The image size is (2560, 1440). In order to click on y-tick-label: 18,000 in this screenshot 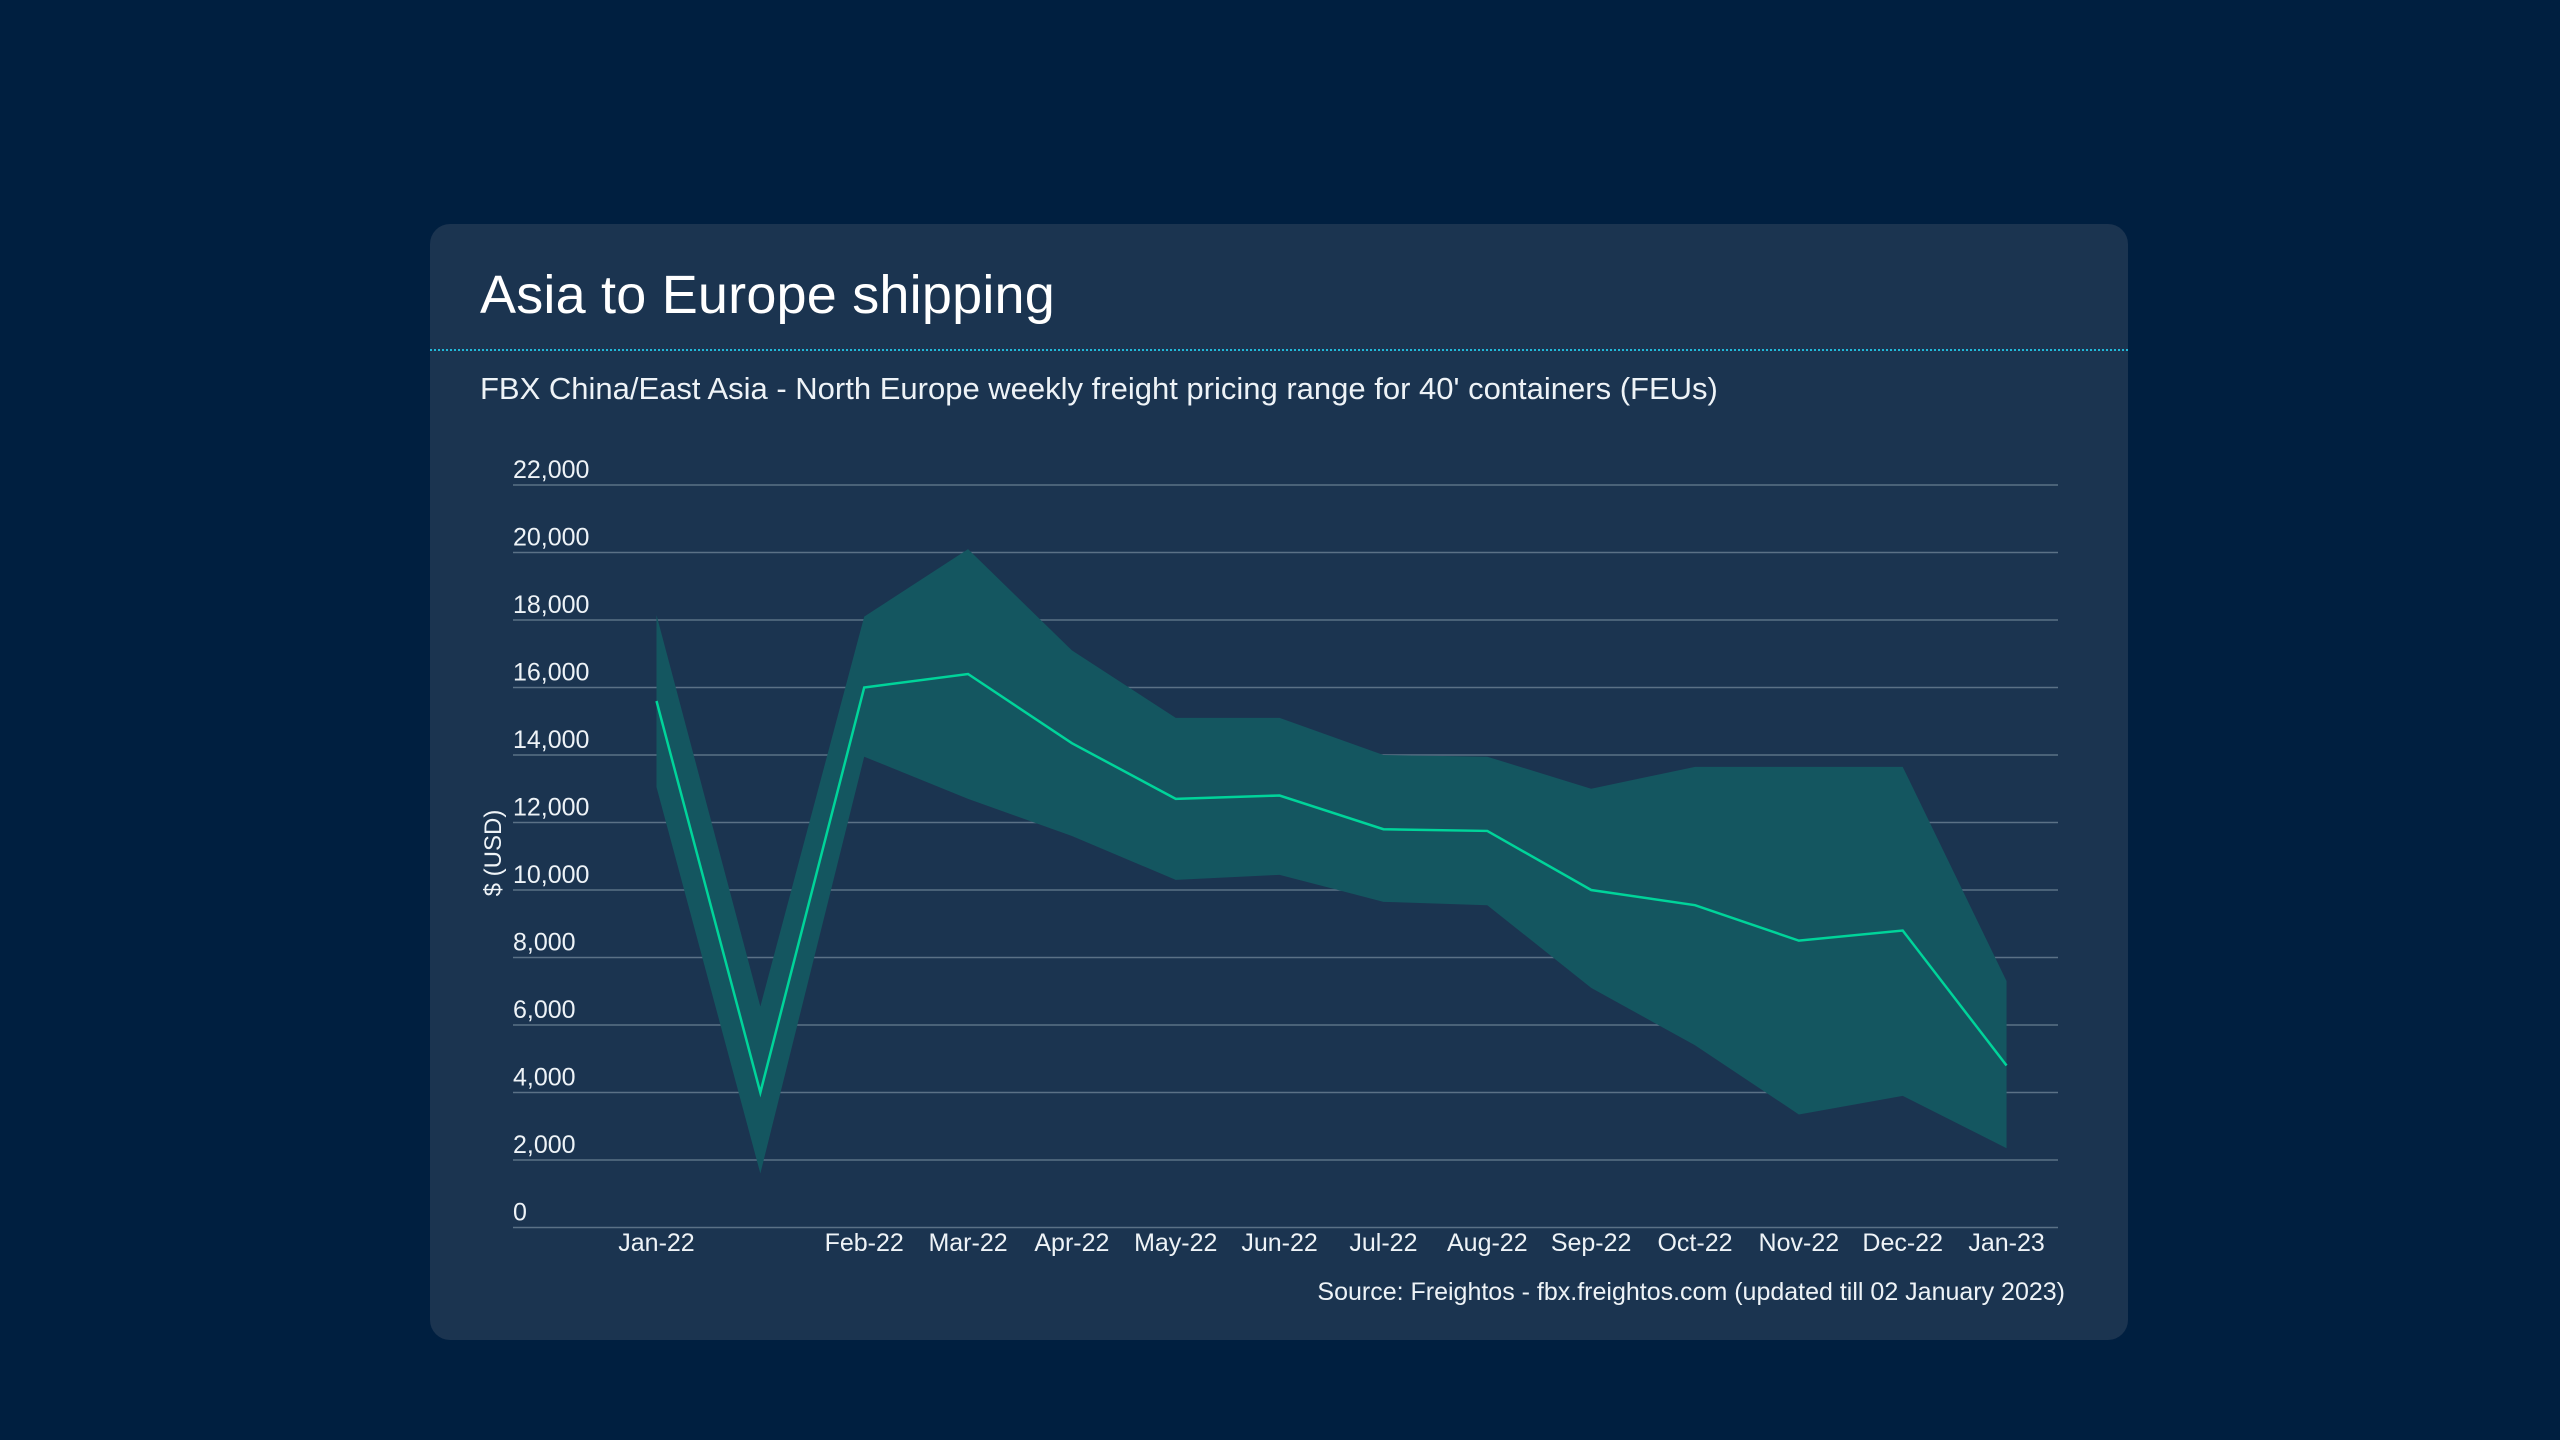, I will do `click(551, 605)`.